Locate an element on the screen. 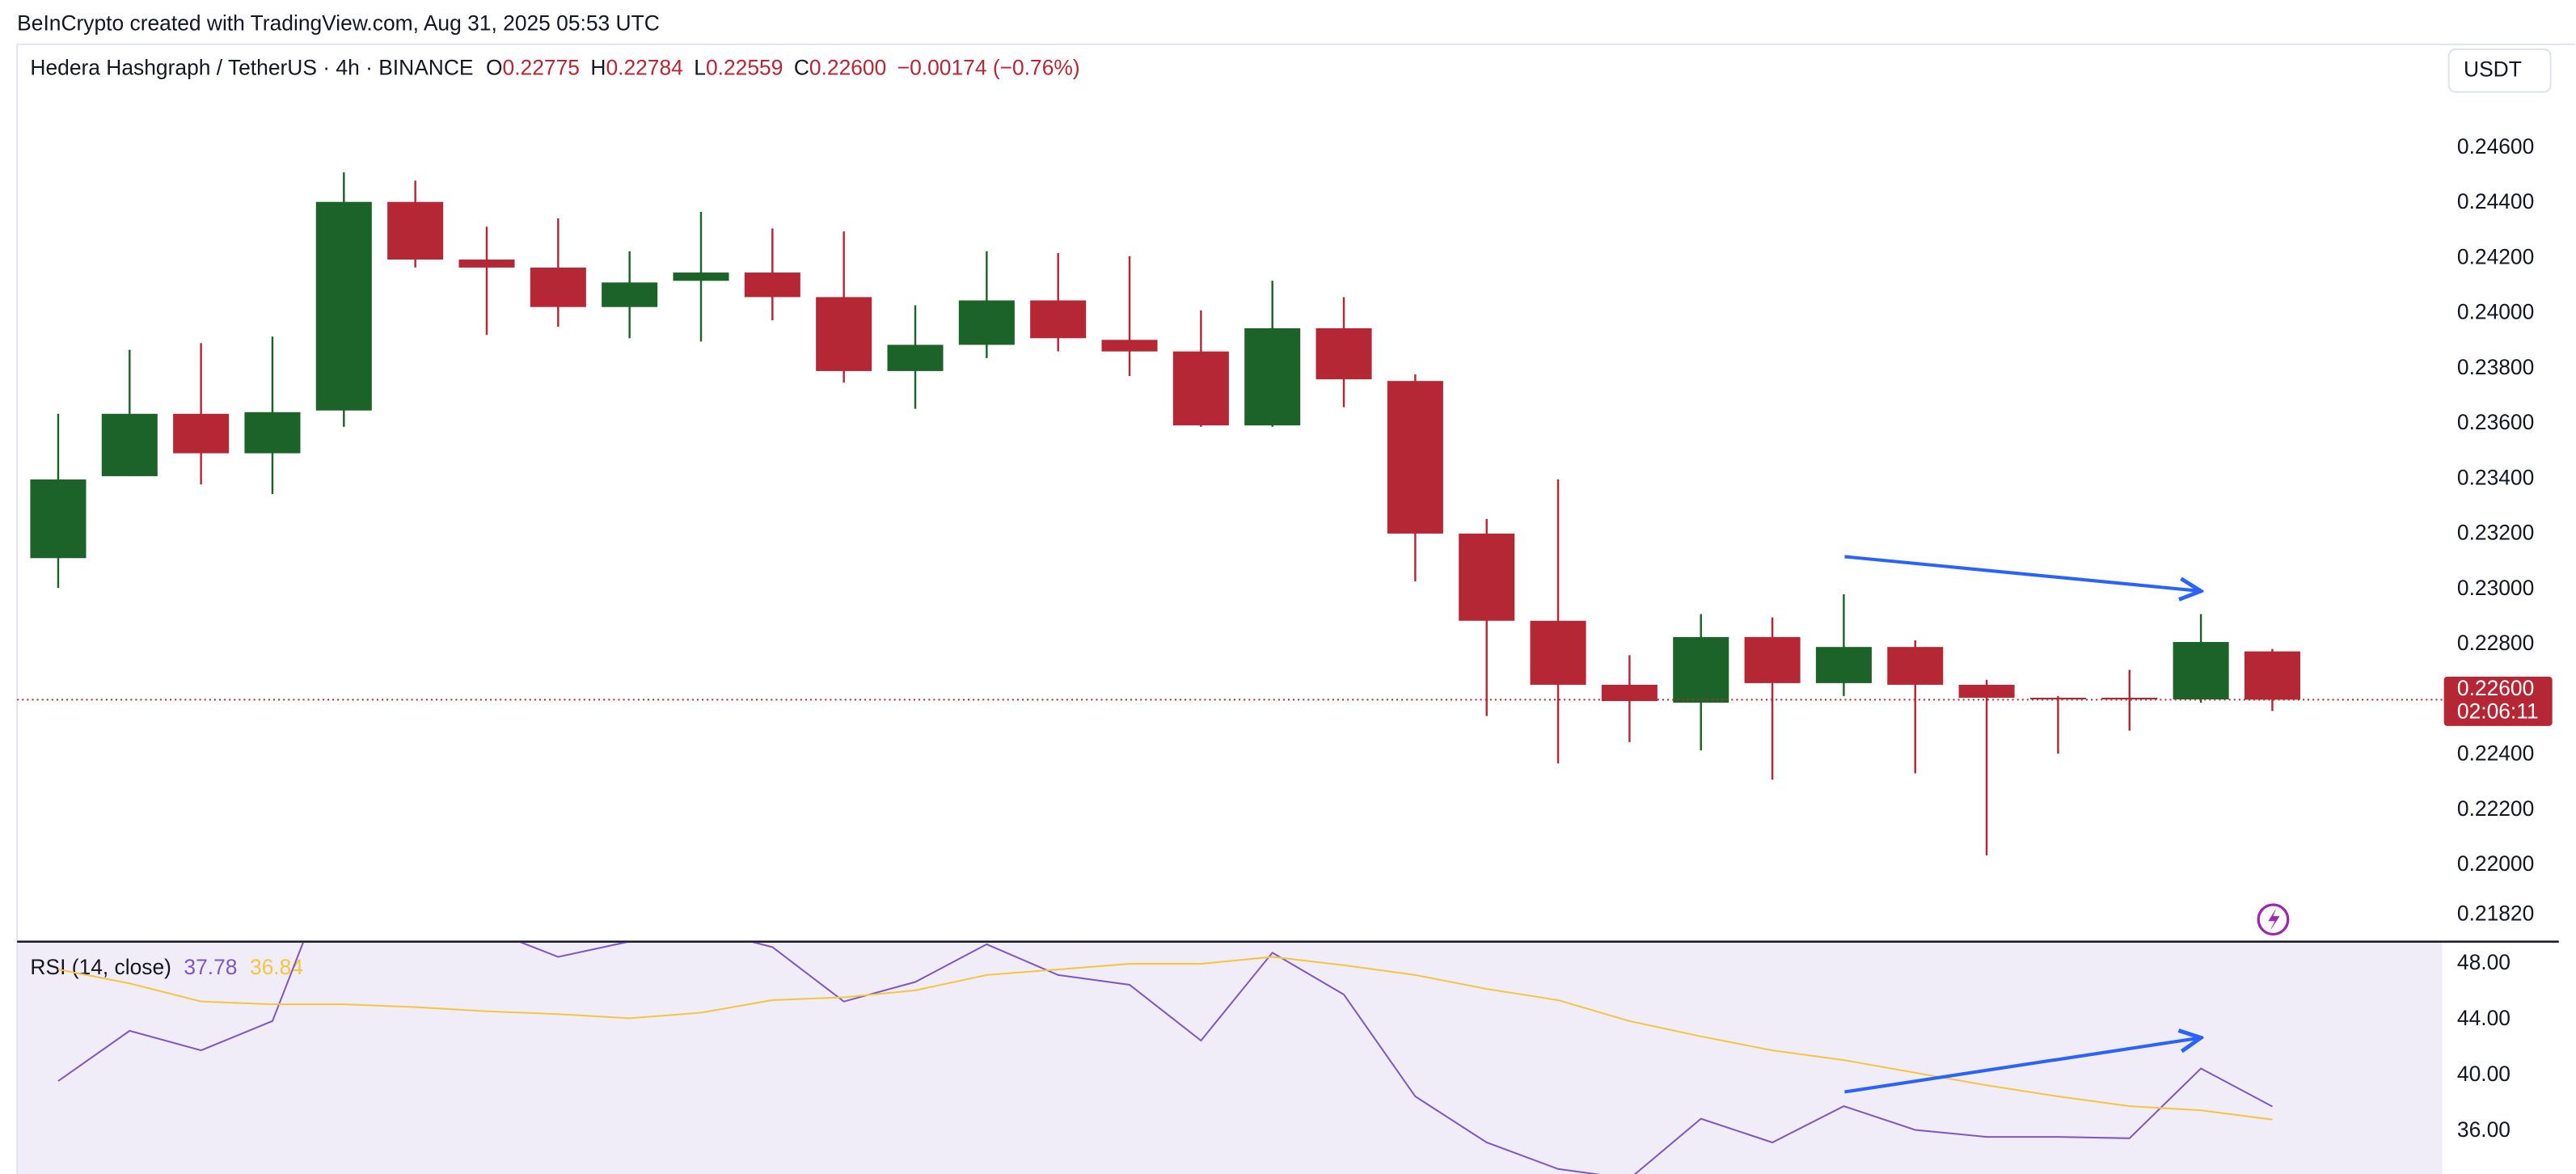  y-tick-label: 44.00 is located at coordinates (2484, 1018).